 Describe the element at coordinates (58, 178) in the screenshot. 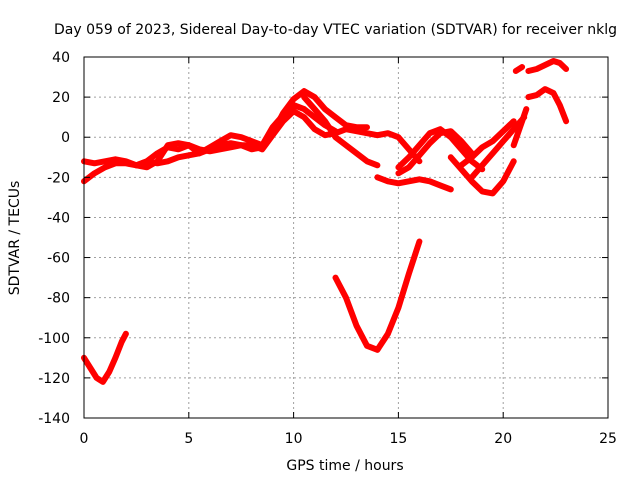

I see `y-tick-label: -20` at that location.